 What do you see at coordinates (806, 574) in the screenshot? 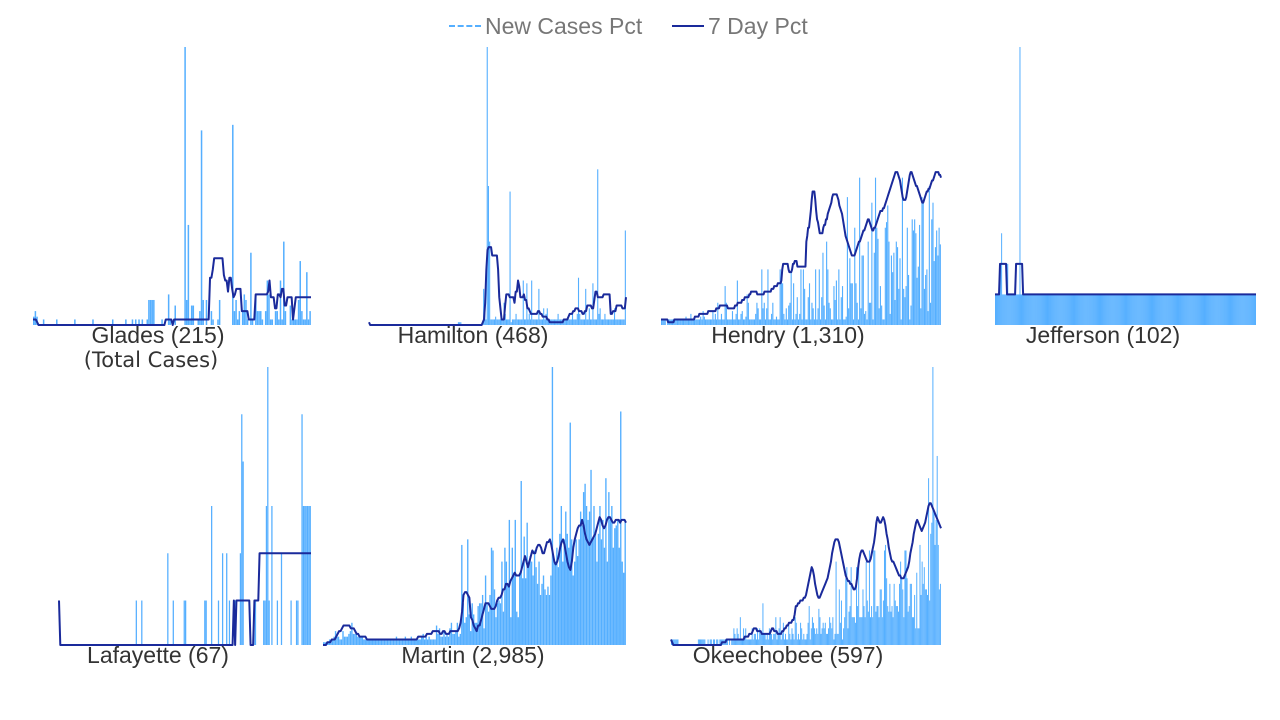
I see `seven-day-line` at bounding box center [806, 574].